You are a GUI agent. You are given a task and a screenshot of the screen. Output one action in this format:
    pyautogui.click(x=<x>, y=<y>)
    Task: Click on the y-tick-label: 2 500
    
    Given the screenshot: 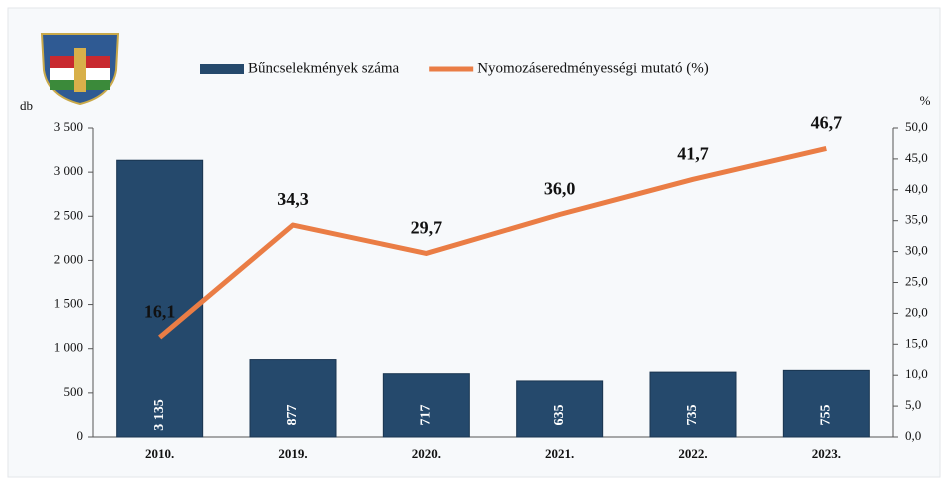 What is the action you would take?
    pyautogui.click(x=68, y=214)
    